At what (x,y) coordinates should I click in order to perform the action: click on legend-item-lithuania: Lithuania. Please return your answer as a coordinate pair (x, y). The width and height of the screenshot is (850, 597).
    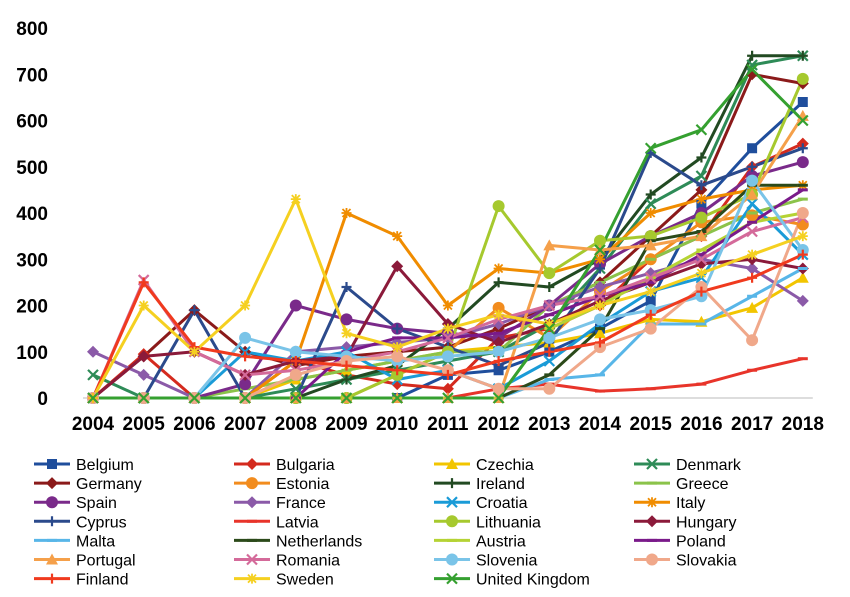
    Looking at the image, I should click on (487, 522).